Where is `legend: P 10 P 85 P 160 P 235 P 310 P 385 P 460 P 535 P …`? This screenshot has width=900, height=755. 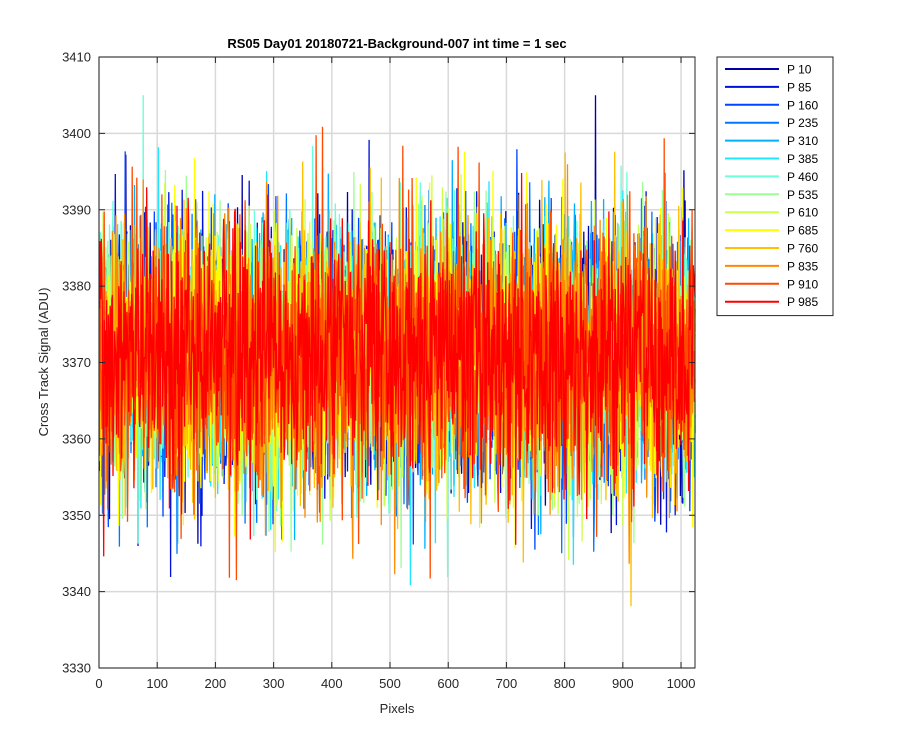 legend: P 10 P 85 P 160 P 235 P 310 P 385 P 460 P 535 P … is located at coordinates (775, 186).